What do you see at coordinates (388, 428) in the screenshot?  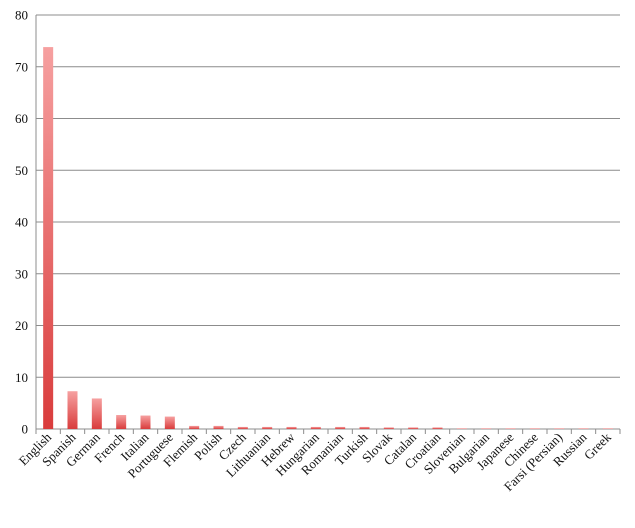 I see `bar-slovak` at bounding box center [388, 428].